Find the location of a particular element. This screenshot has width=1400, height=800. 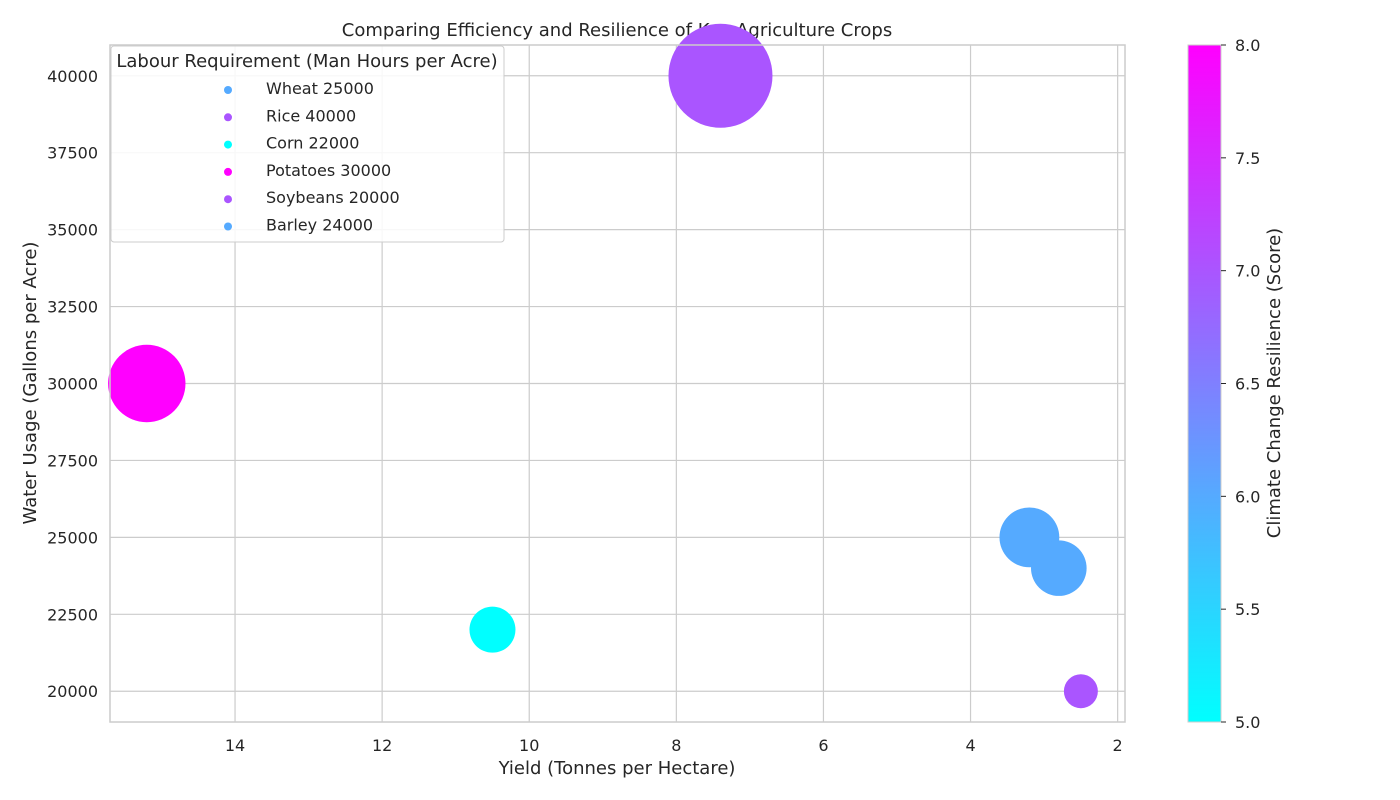

x-tick-label: 12 is located at coordinates (382, 745).